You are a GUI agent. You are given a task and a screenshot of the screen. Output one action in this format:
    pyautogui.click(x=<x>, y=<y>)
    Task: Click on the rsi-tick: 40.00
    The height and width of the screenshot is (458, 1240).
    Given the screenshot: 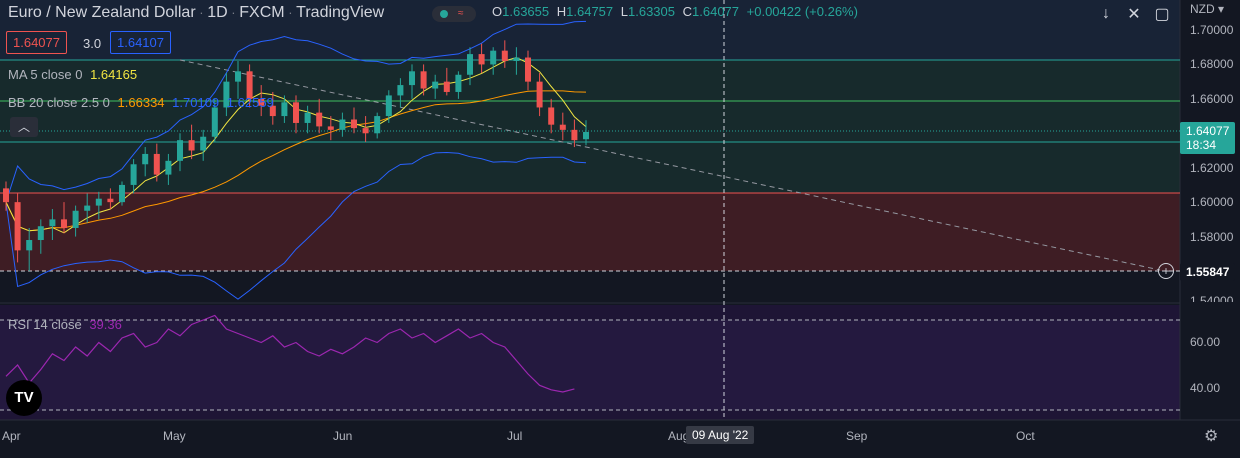 What is the action you would take?
    pyautogui.click(x=1205, y=388)
    